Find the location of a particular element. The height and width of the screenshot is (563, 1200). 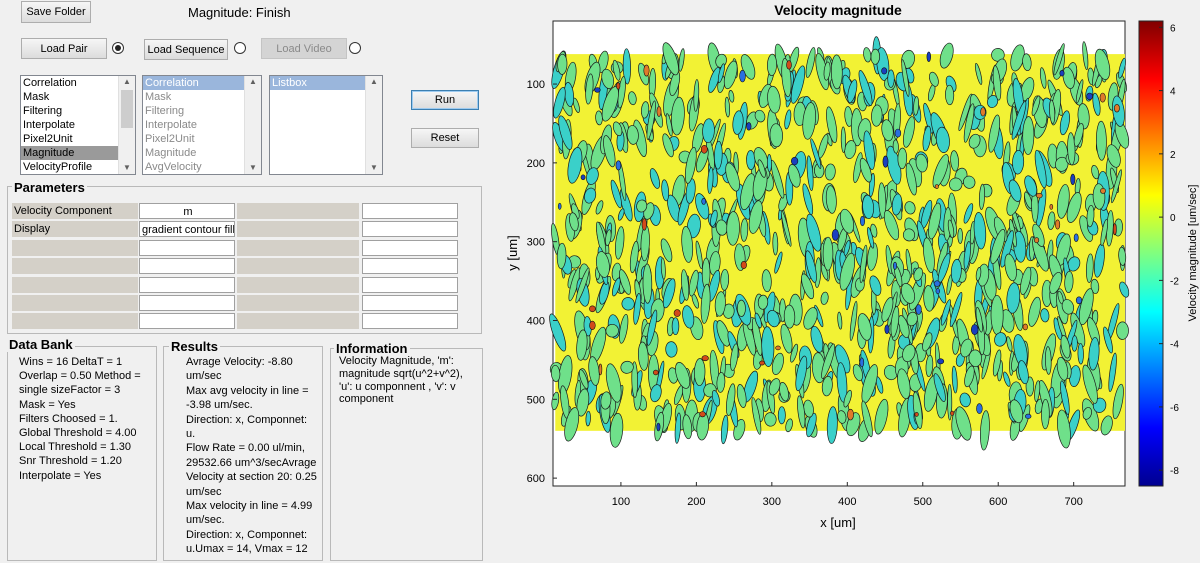

list-item: VelocityProfile is located at coordinates (58, 167).